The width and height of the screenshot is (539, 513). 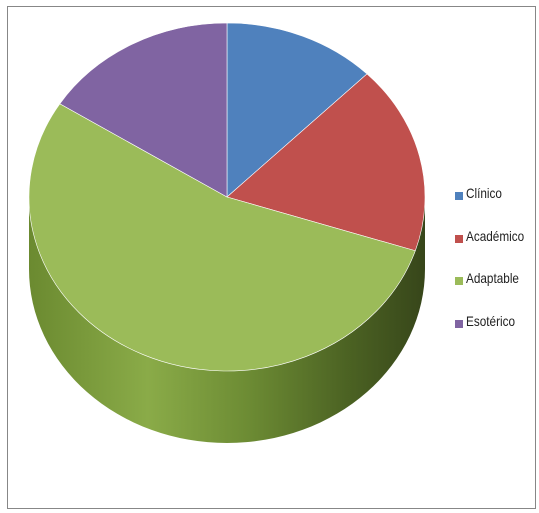 I want to click on pie-slice-academico, so click(x=326, y=162).